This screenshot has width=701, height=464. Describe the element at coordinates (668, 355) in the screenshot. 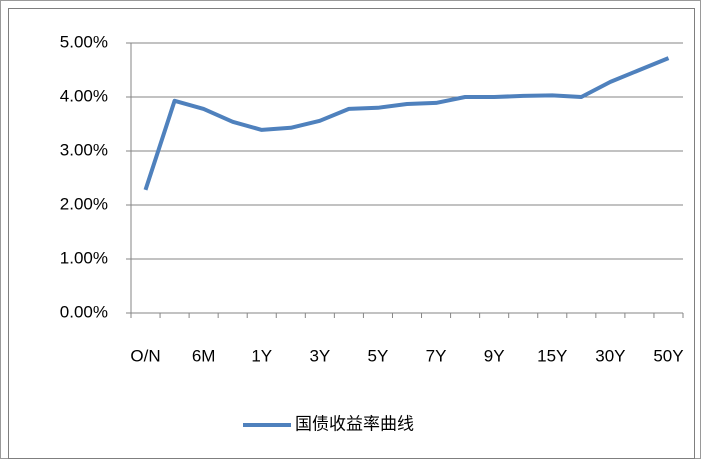

I see `x-tick-label: 50Y` at that location.